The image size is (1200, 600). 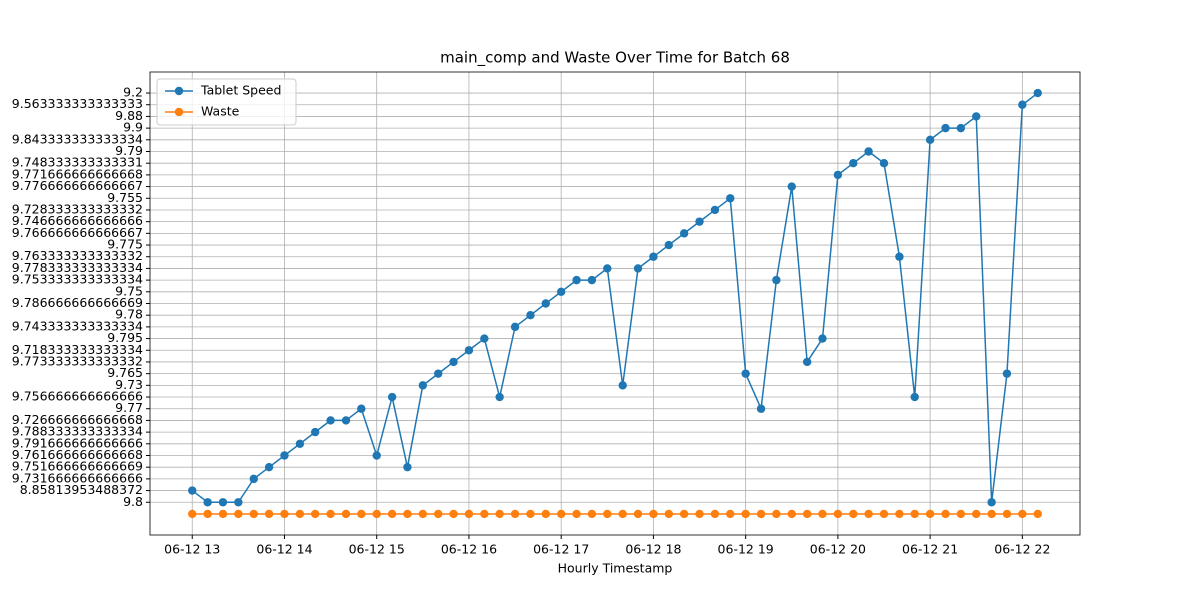 What do you see at coordinates (133, 127) in the screenshot?
I see `y-tick-label: 9.9` at bounding box center [133, 127].